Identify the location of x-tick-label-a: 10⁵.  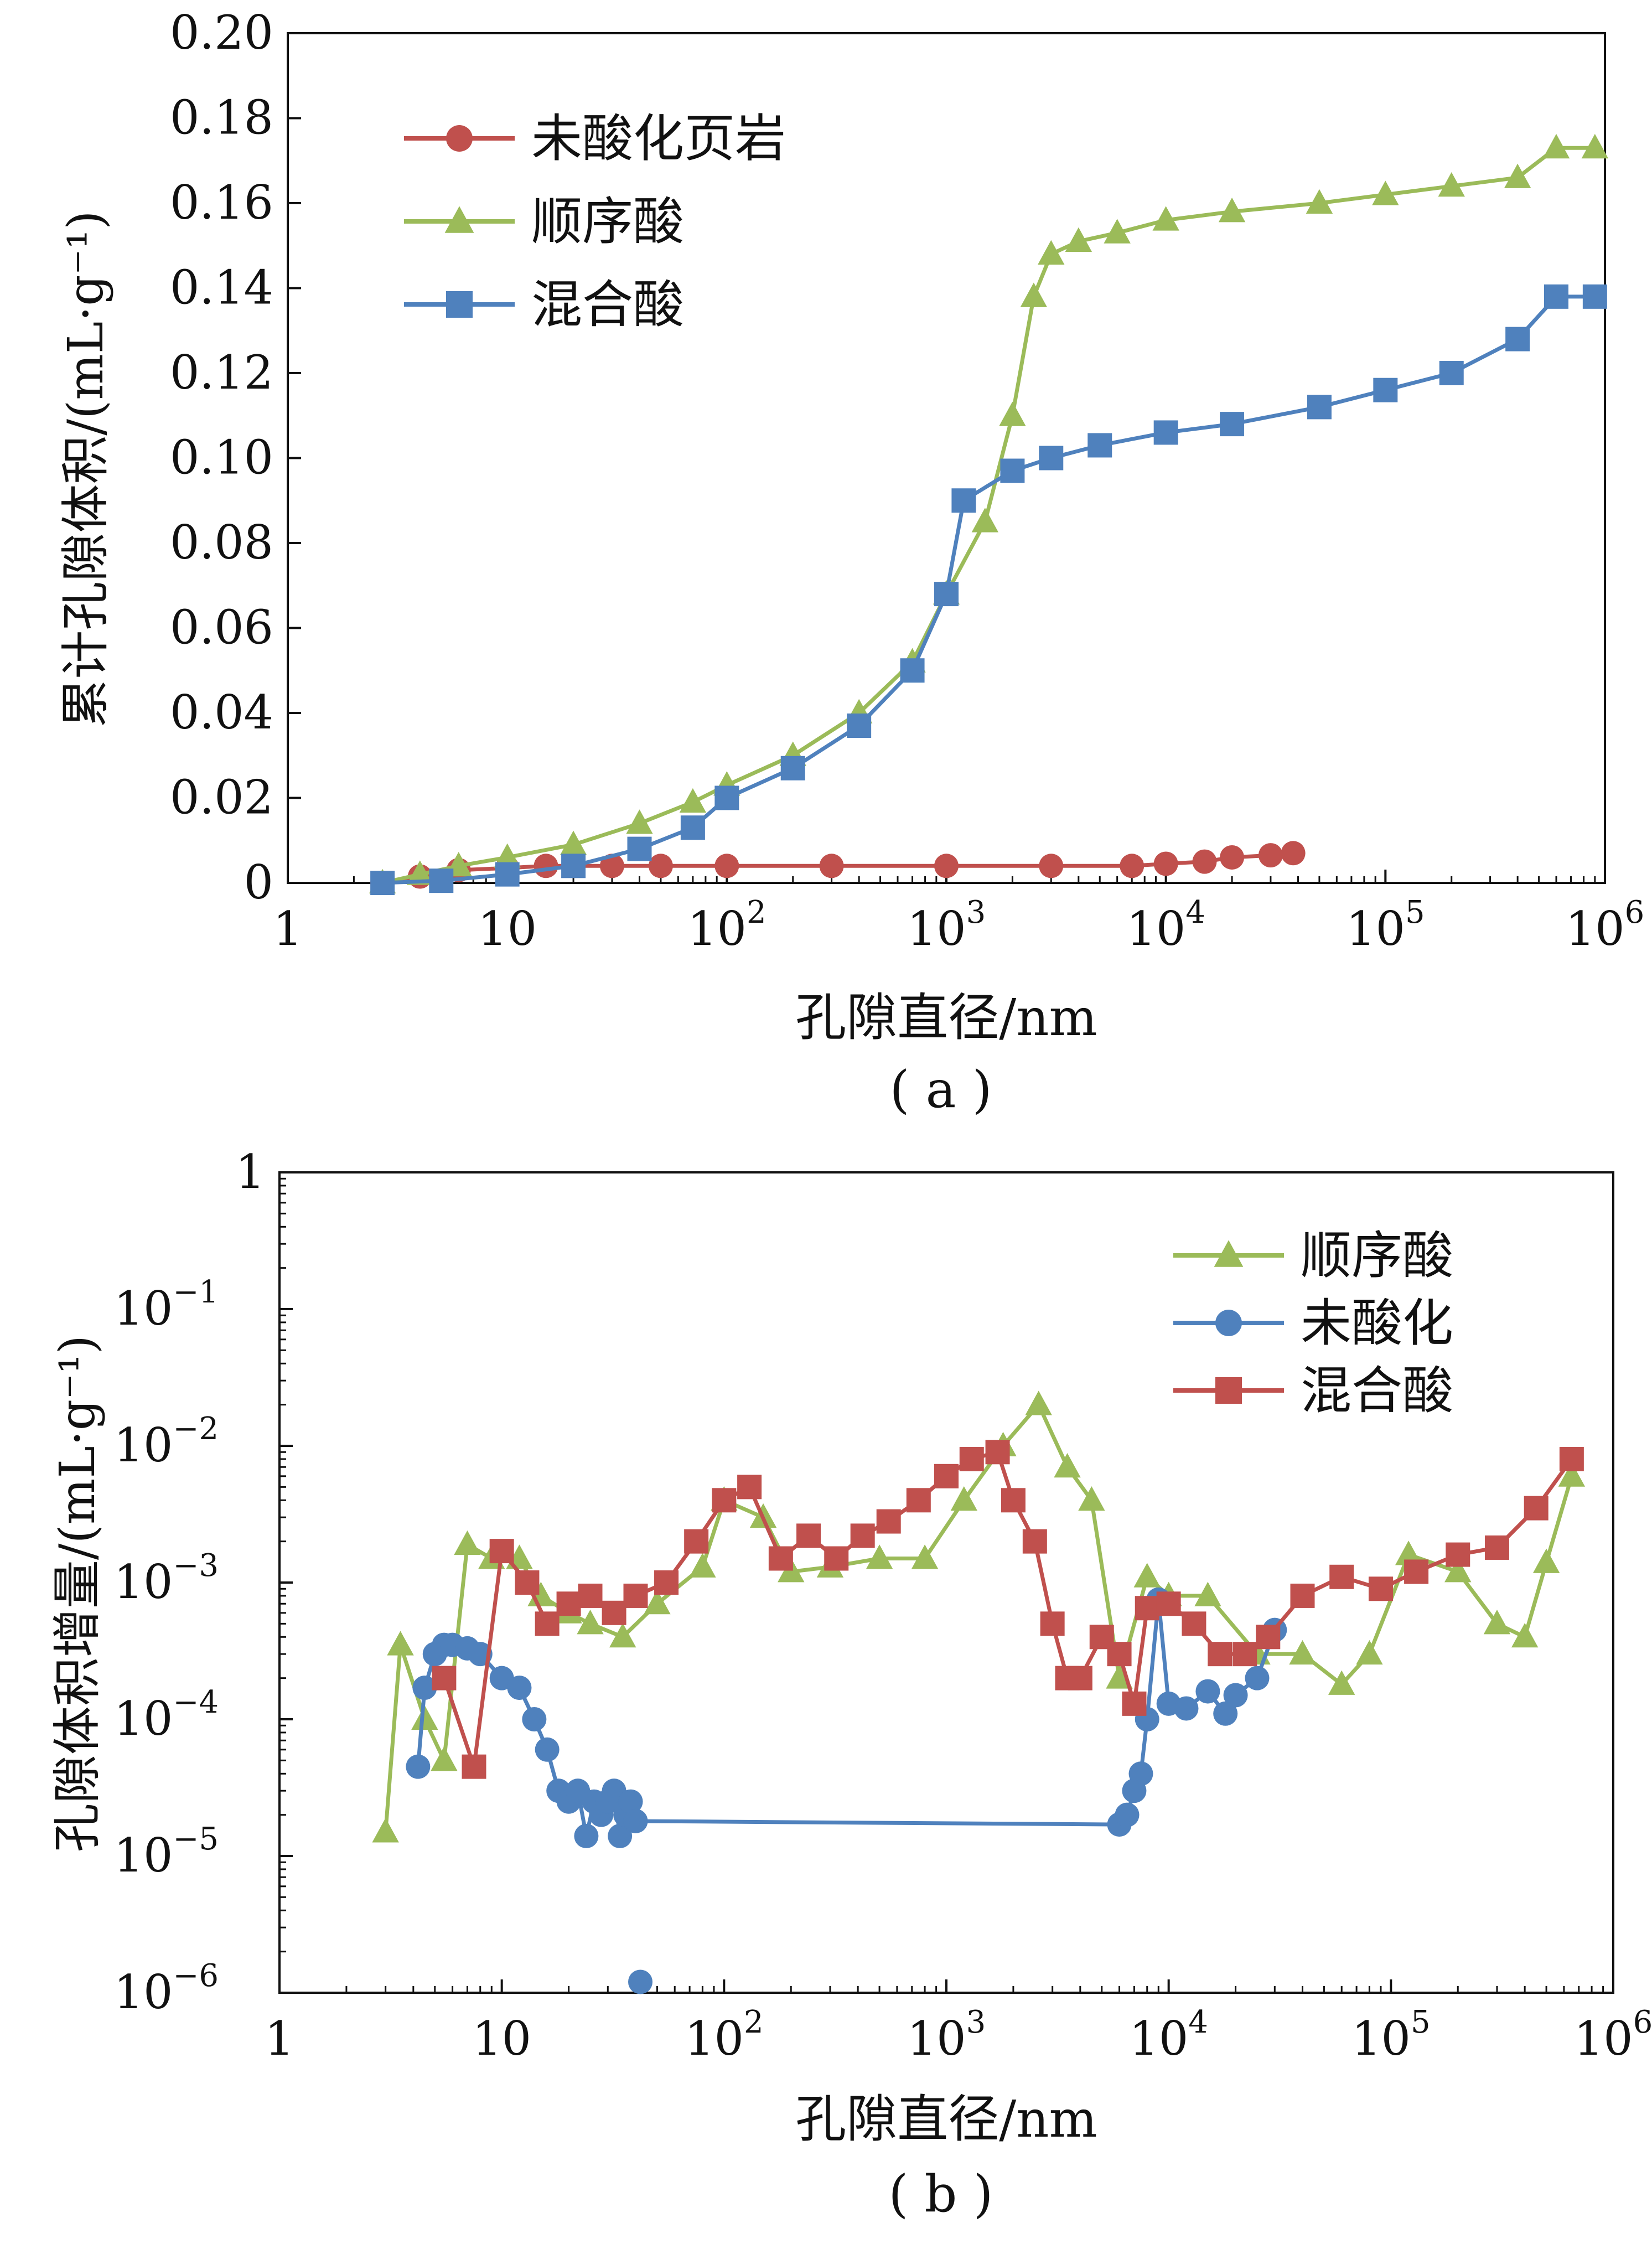
(1385, 925).